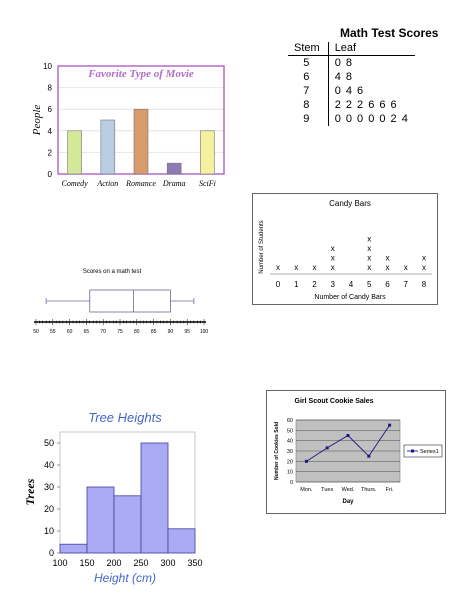 The height and width of the screenshot is (613, 474). I want to click on x-tick-label: Comedy, so click(74, 183).